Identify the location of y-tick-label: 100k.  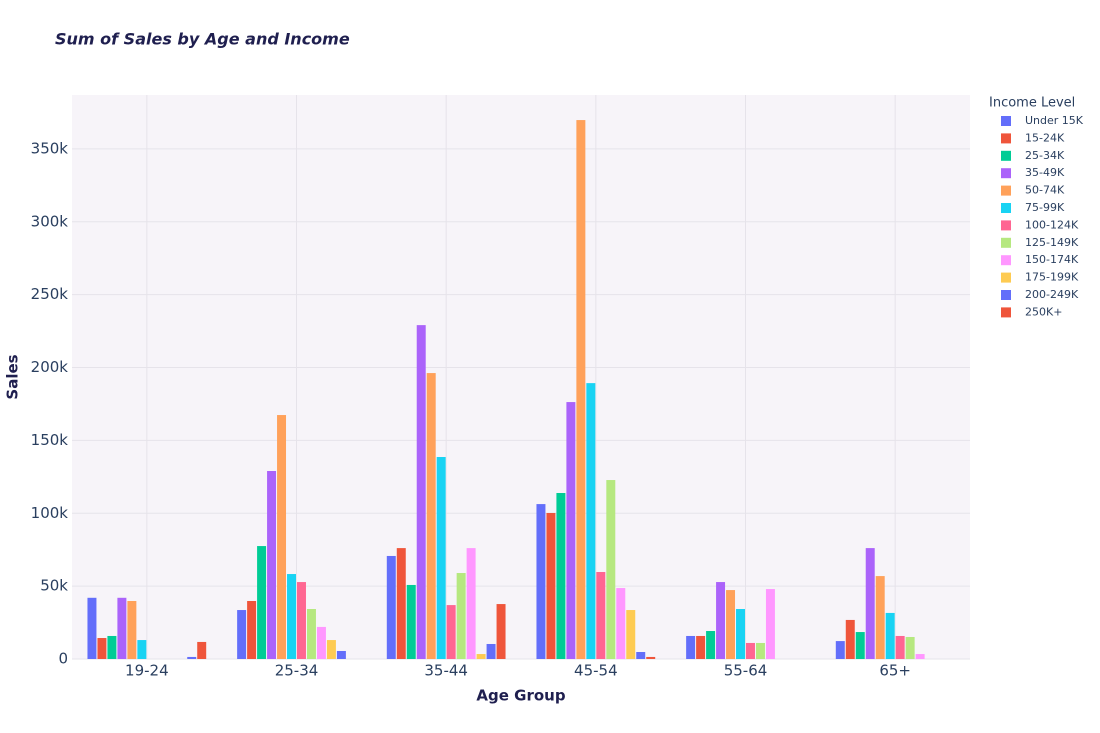
(50, 513).